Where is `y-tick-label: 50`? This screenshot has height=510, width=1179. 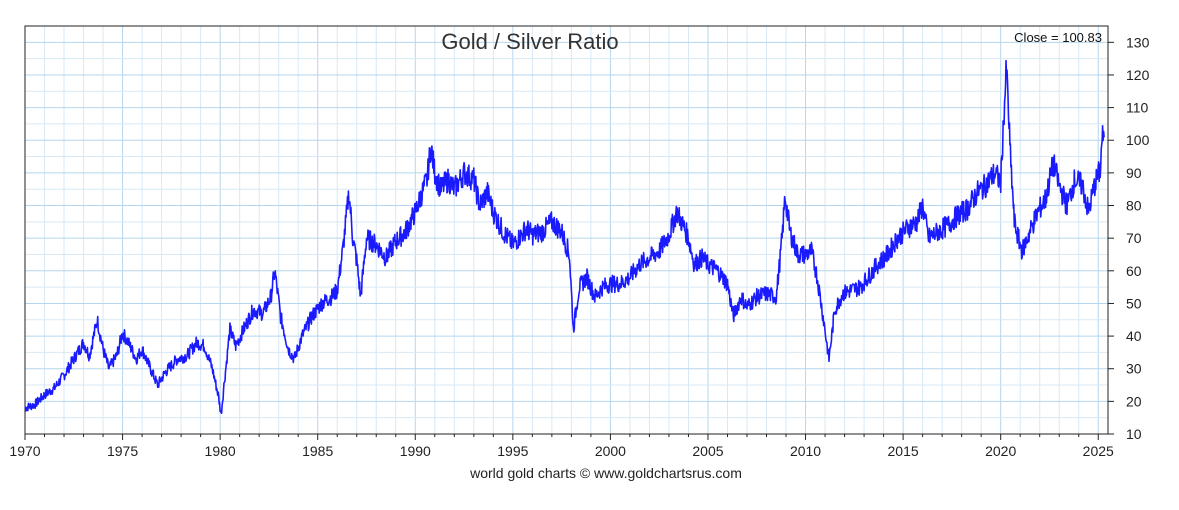 y-tick-label: 50 is located at coordinates (1134, 303).